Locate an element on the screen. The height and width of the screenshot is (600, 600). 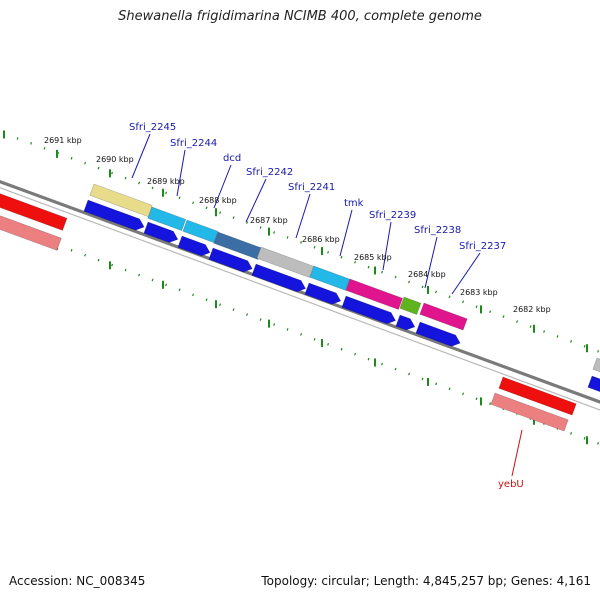
scale-label: 2684 kbp is located at coordinates (427, 274).